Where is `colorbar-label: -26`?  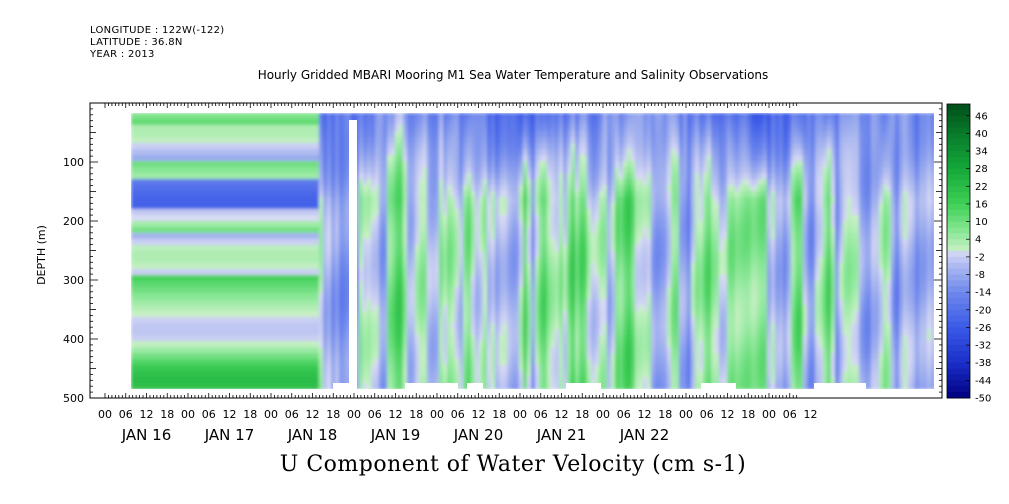 colorbar-label: -26 is located at coordinates (983, 328).